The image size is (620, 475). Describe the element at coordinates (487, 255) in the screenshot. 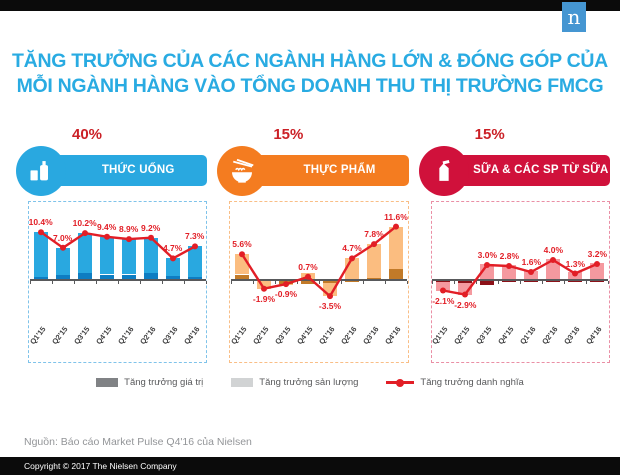

I see `growth-value-label: 3.0%` at that location.